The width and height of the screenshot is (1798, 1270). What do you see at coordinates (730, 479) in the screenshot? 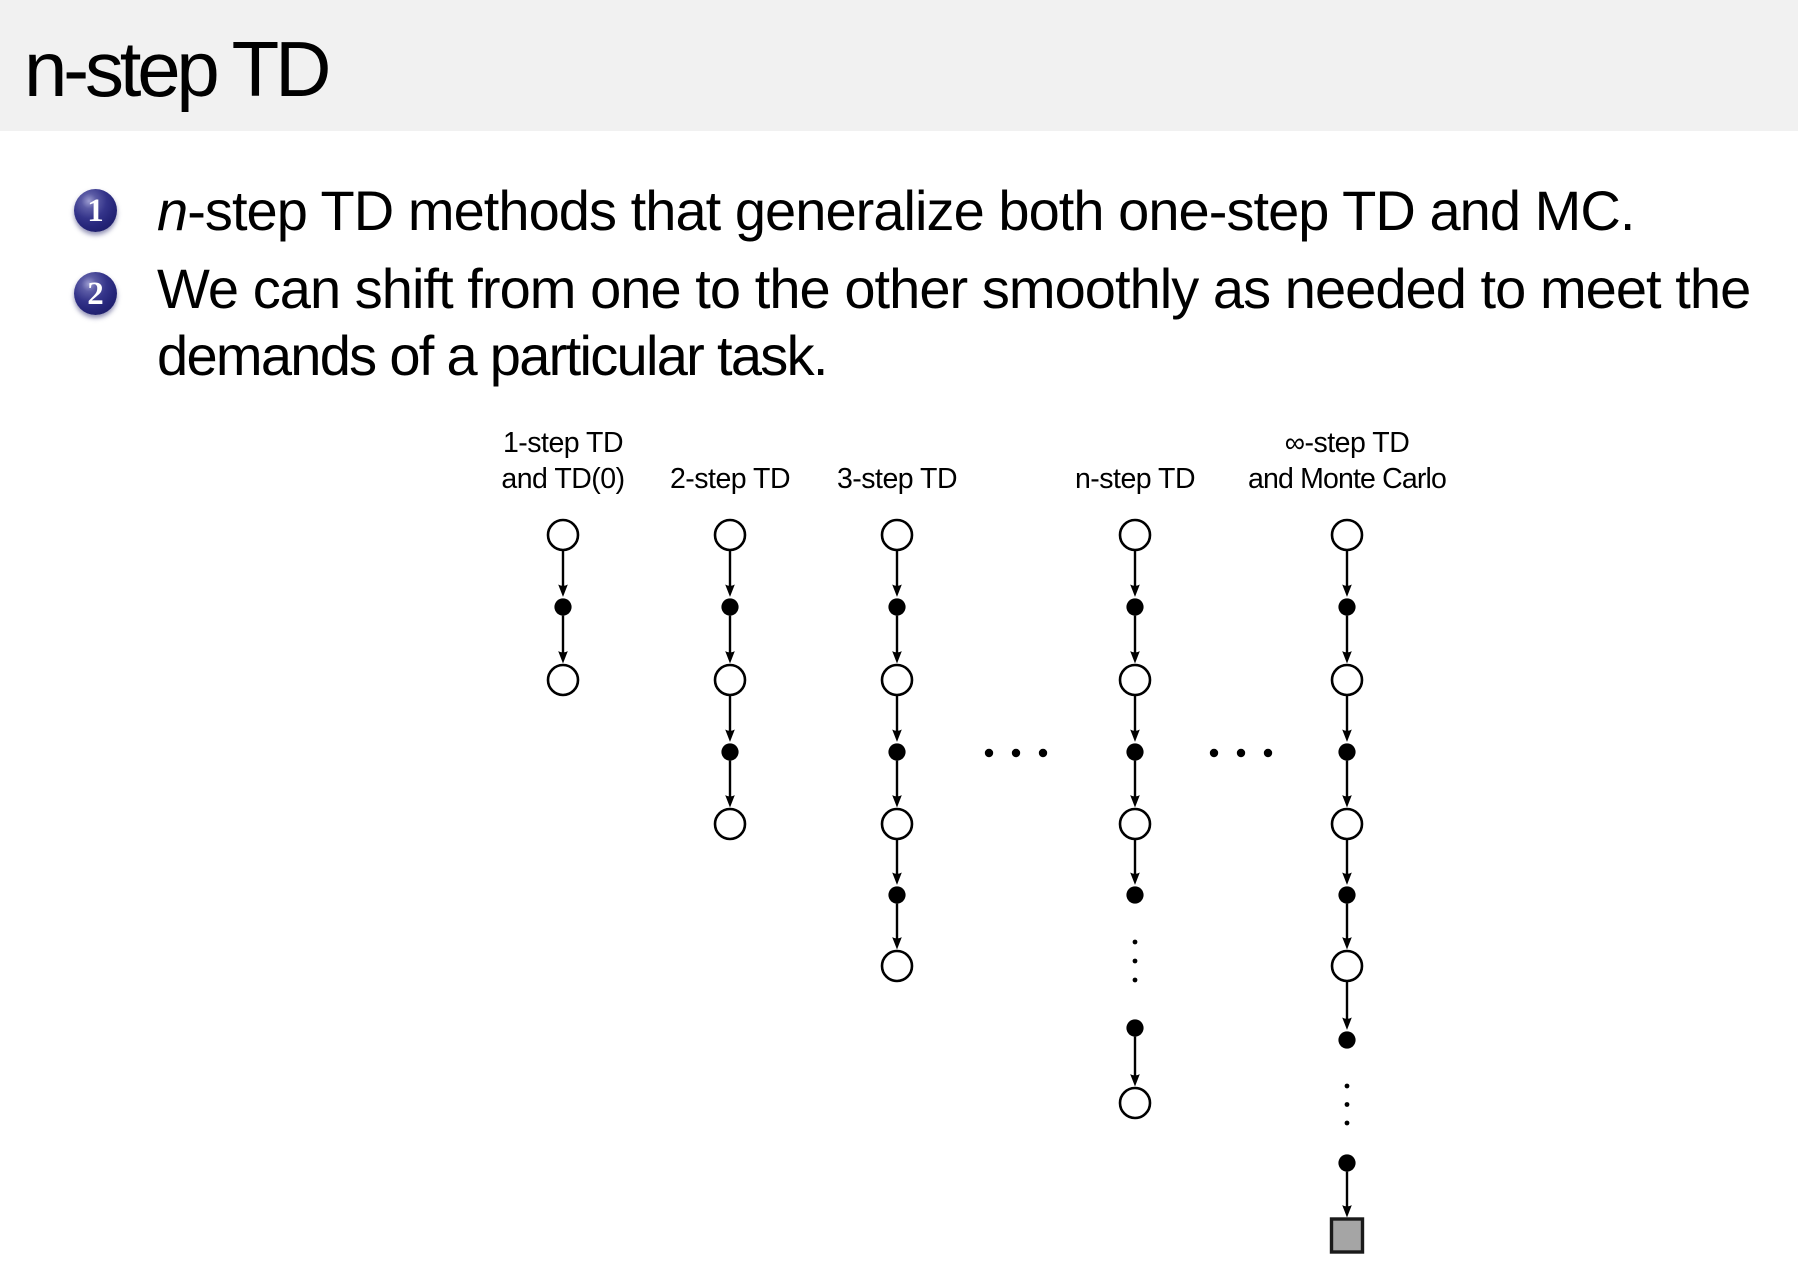
I see `svg-text: 2-step TD` at bounding box center [730, 479].